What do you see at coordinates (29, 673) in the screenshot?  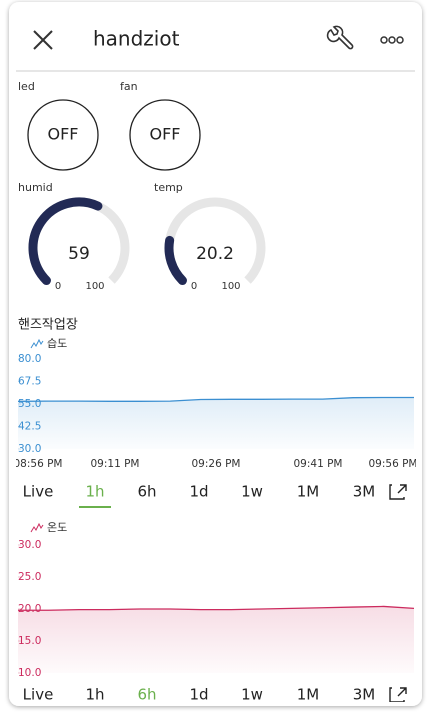 I see `y-tick-label: 10.0` at bounding box center [29, 673].